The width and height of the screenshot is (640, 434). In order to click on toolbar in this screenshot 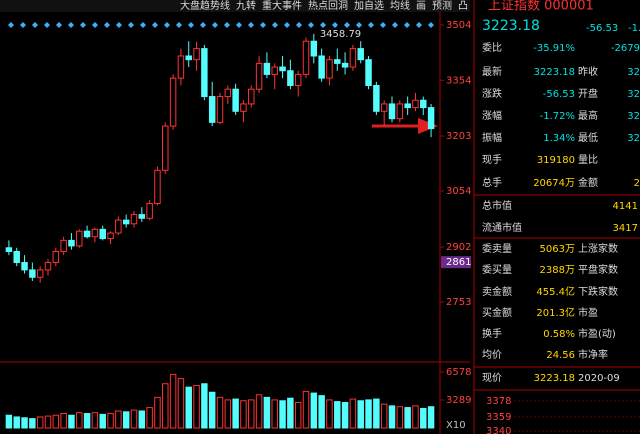, I will do `click(235, 6)`.